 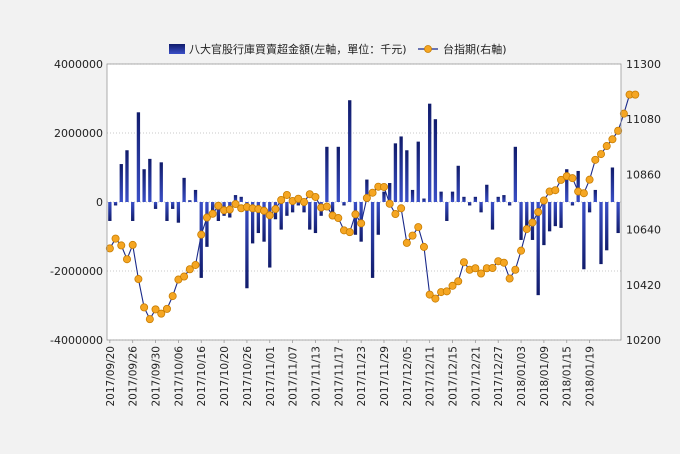 I want to click on x-tick-label: 2018/01/03, so click(x=522, y=376).